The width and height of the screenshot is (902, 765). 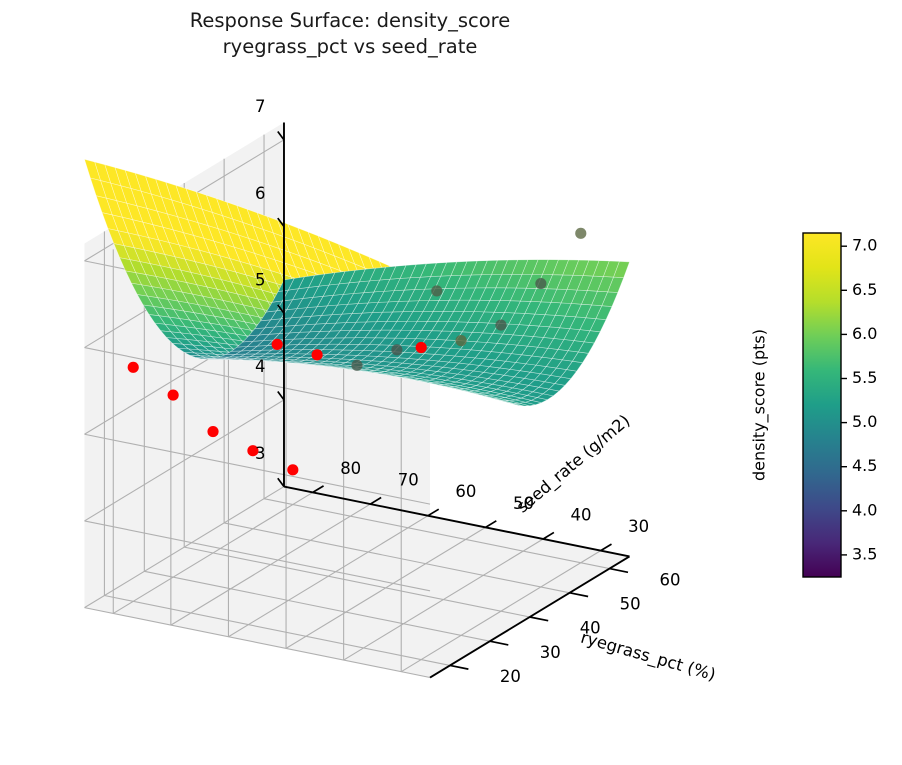 What do you see at coordinates (647, 657) in the screenshot?
I see `x-axis-label: ryegrass_pct (%)` at bounding box center [647, 657].